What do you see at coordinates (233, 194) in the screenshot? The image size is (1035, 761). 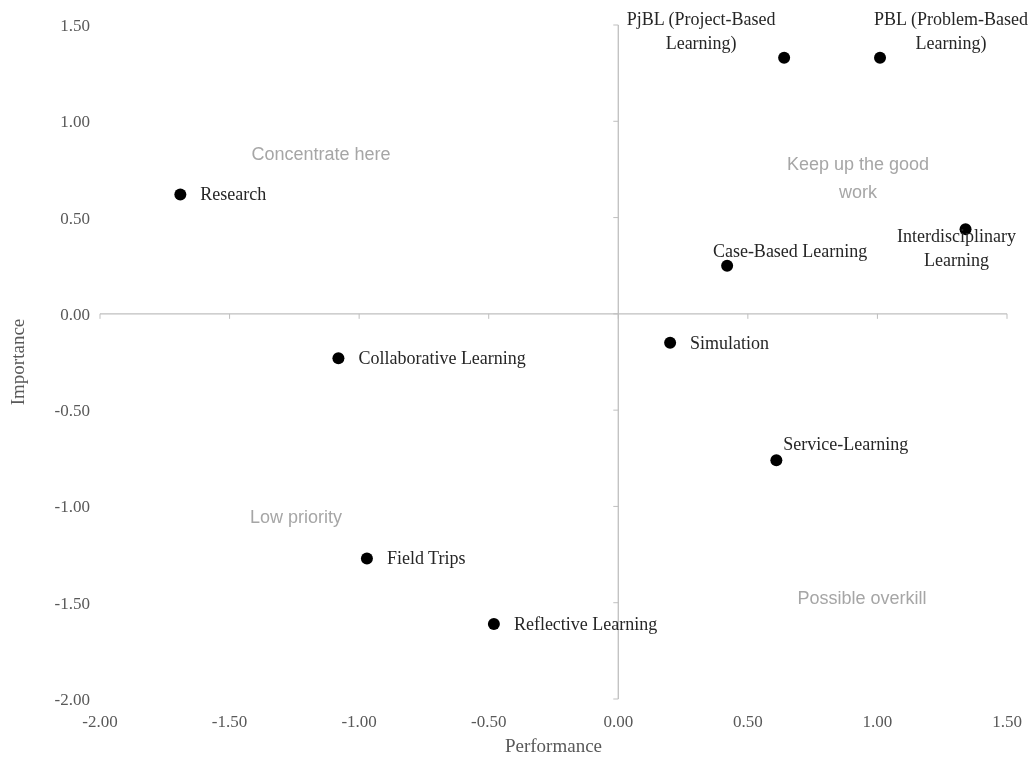 I see `annotation: Research` at bounding box center [233, 194].